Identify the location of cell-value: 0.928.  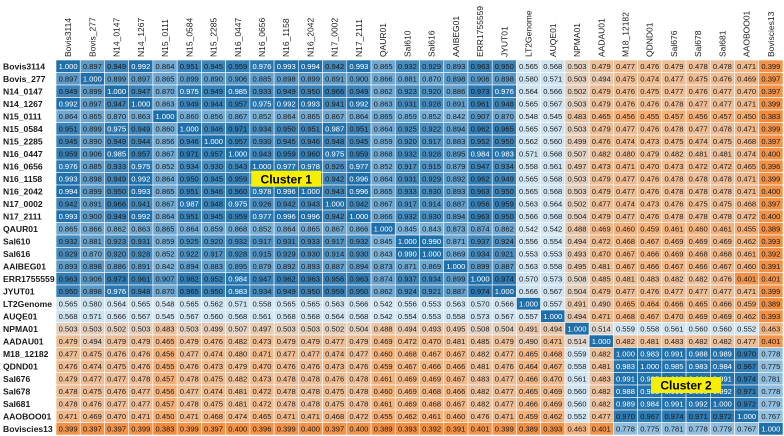
(431, 103).